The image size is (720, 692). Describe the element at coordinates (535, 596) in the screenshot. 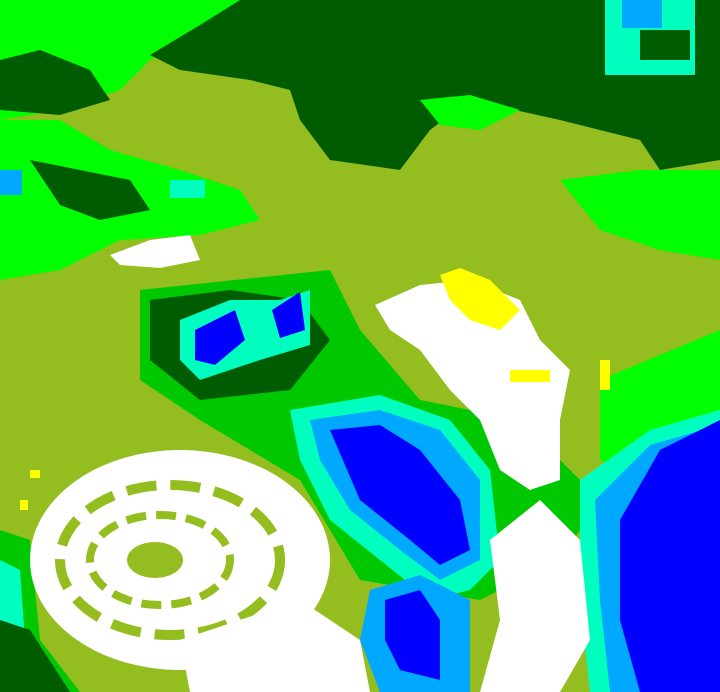

I see `white-cloud-south-center` at that location.